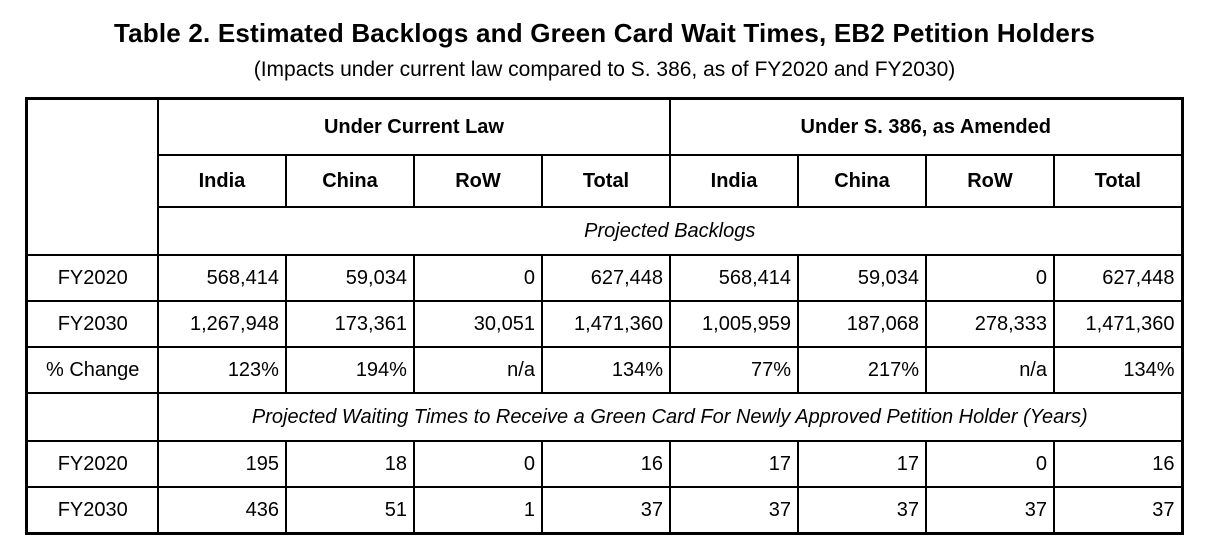  I want to click on data-cell: 123%, so click(221, 370).